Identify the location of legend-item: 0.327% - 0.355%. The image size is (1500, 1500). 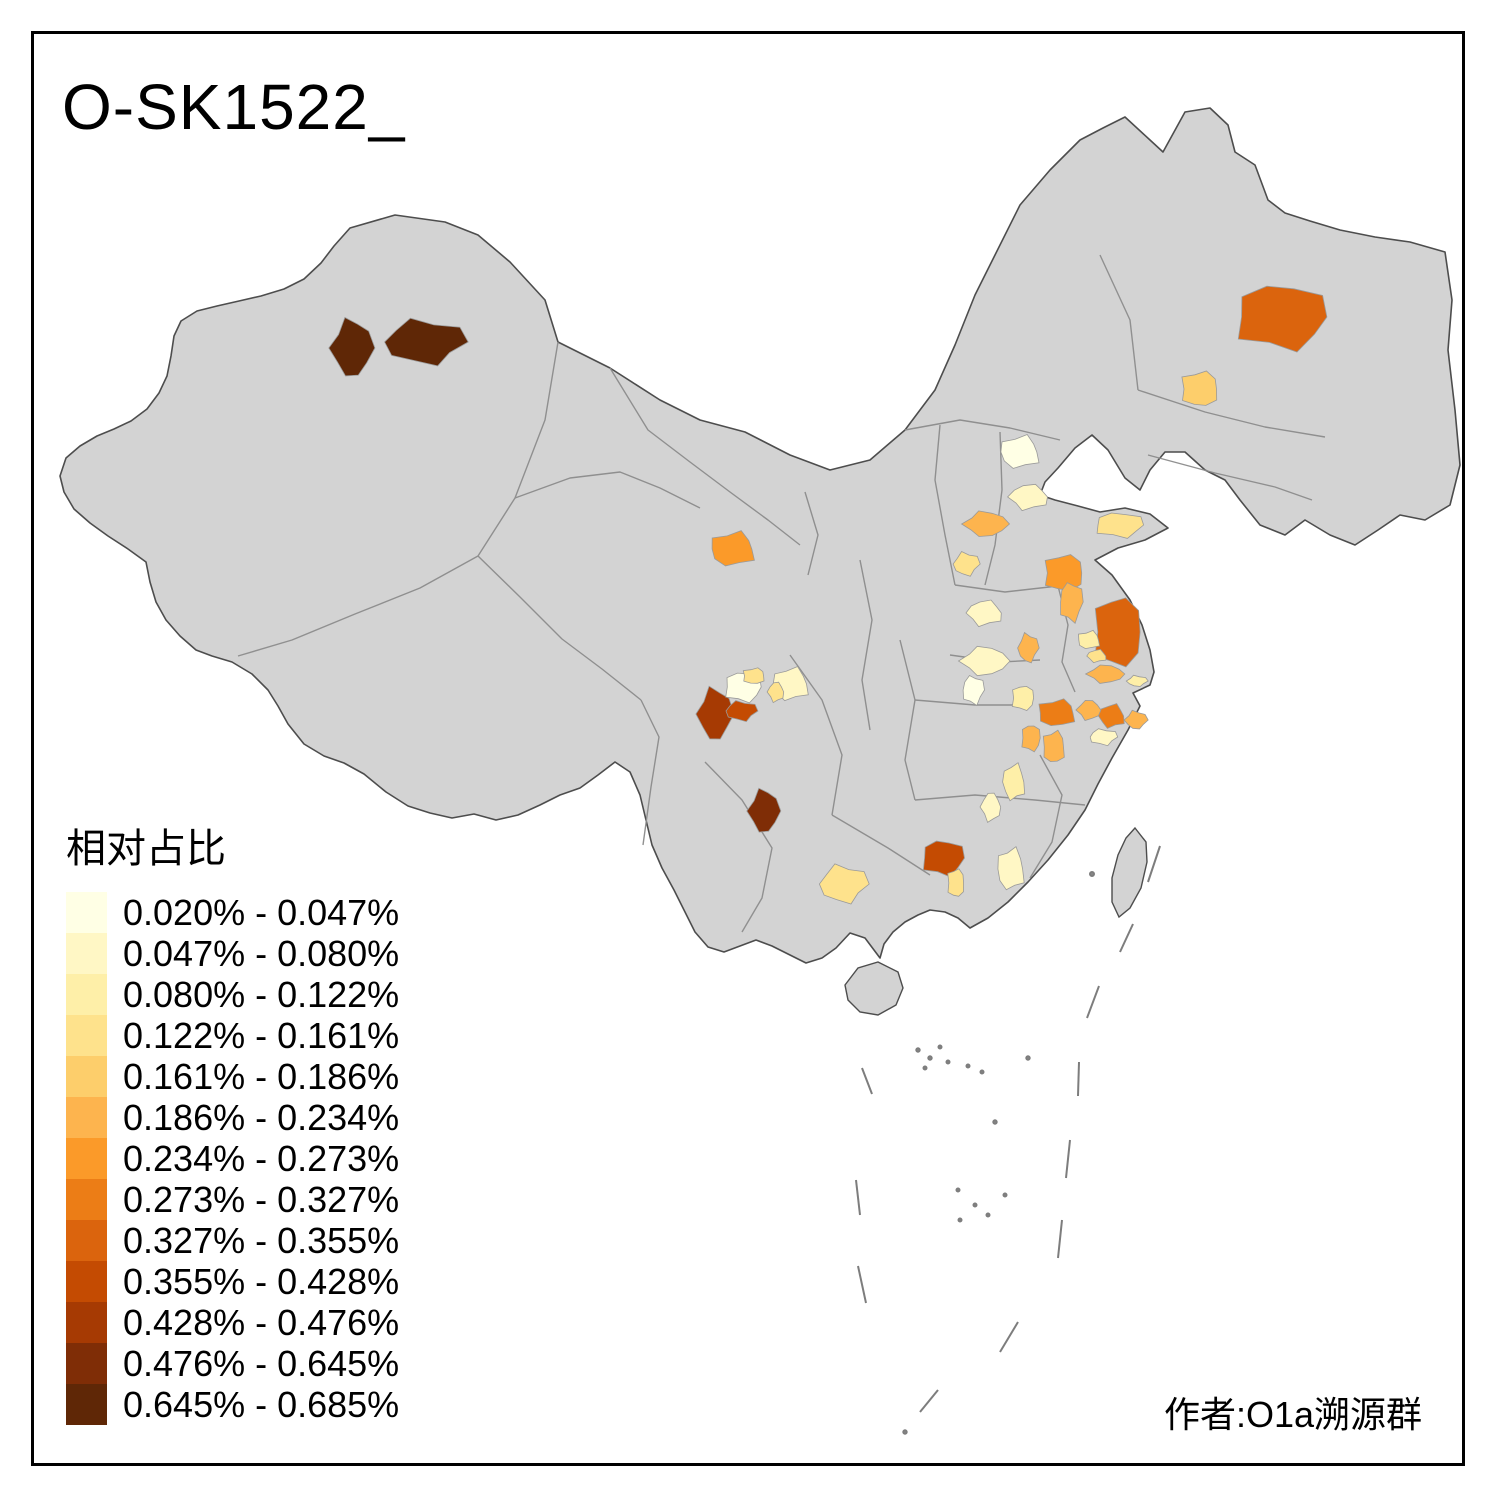
(232, 1240).